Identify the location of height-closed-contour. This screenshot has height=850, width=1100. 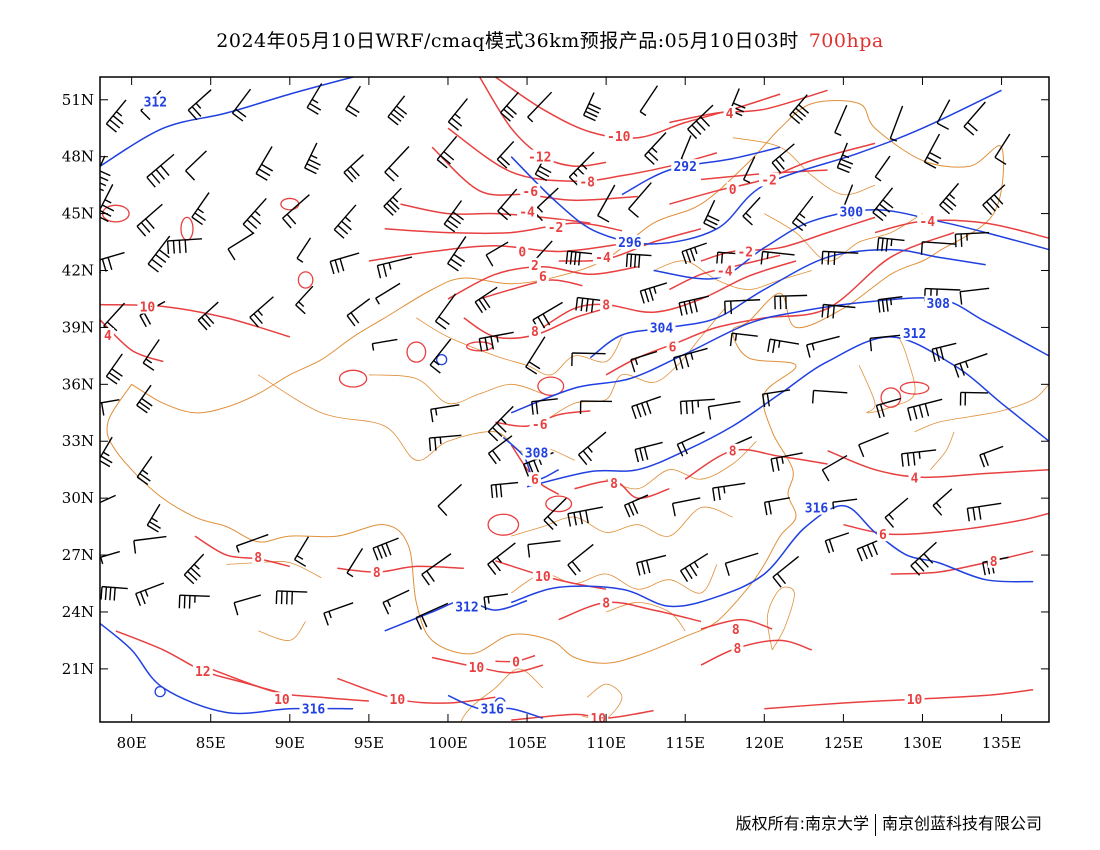
(441, 360).